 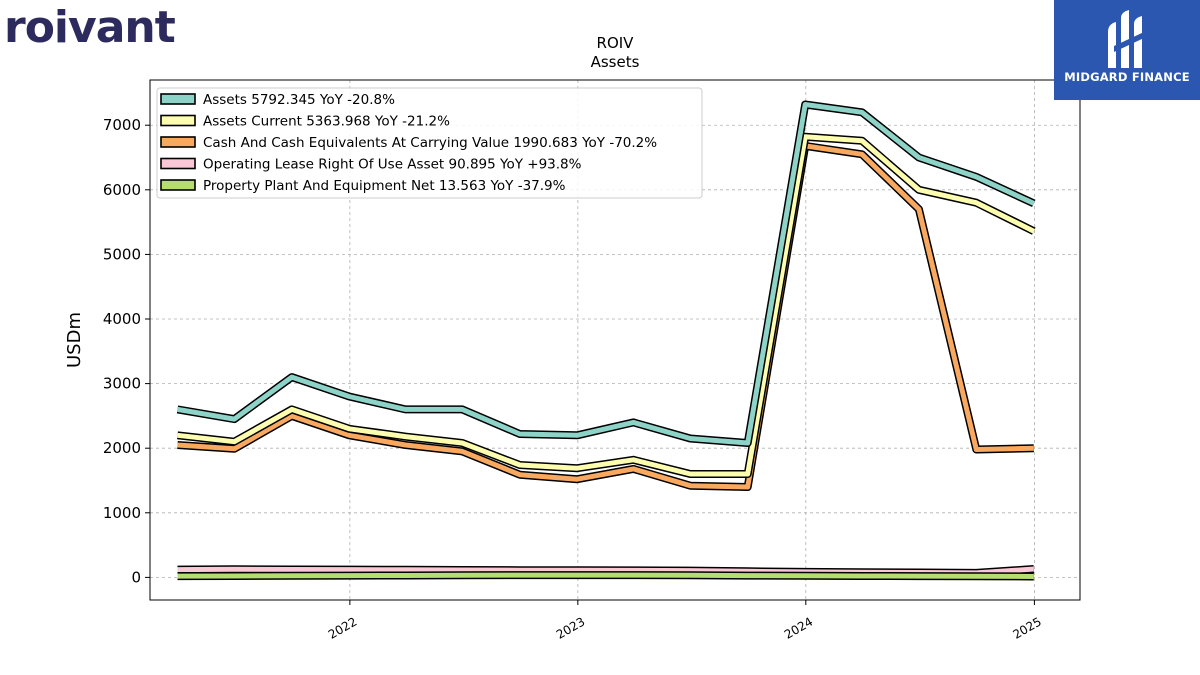 What do you see at coordinates (1026, 627) in the screenshot?
I see `x-tick-label: 2025` at bounding box center [1026, 627].